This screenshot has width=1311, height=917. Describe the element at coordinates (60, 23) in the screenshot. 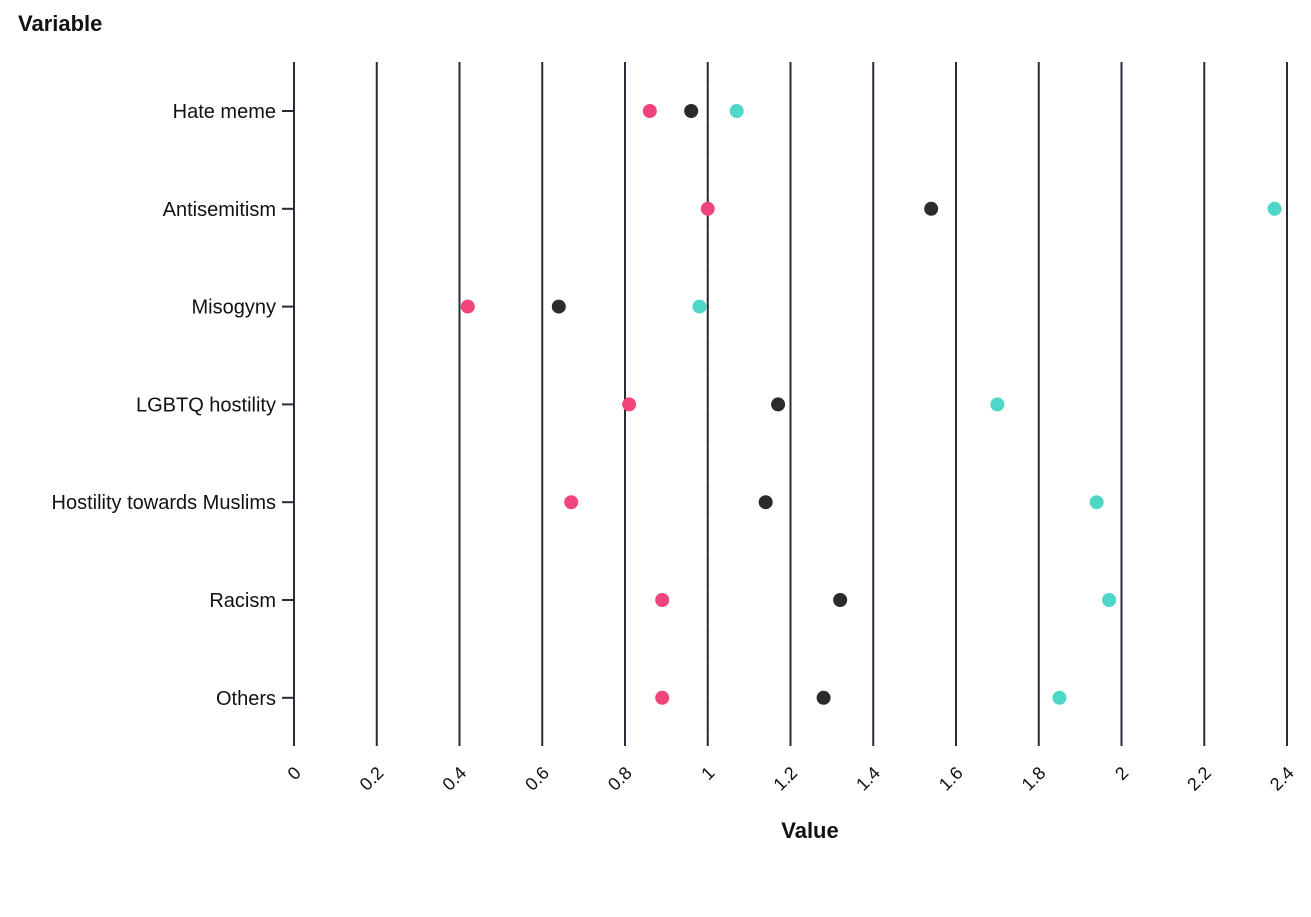

I see `y-axis-title: Variable` at that location.